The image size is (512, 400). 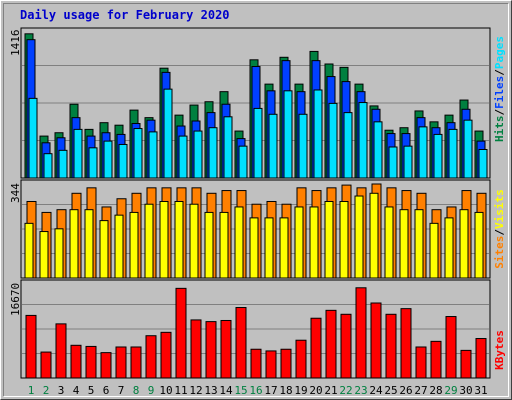 What do you see at coordinates (106, 390) in the screenshot?
I see `day-label-6: 6` at bounding box center [106, 390].